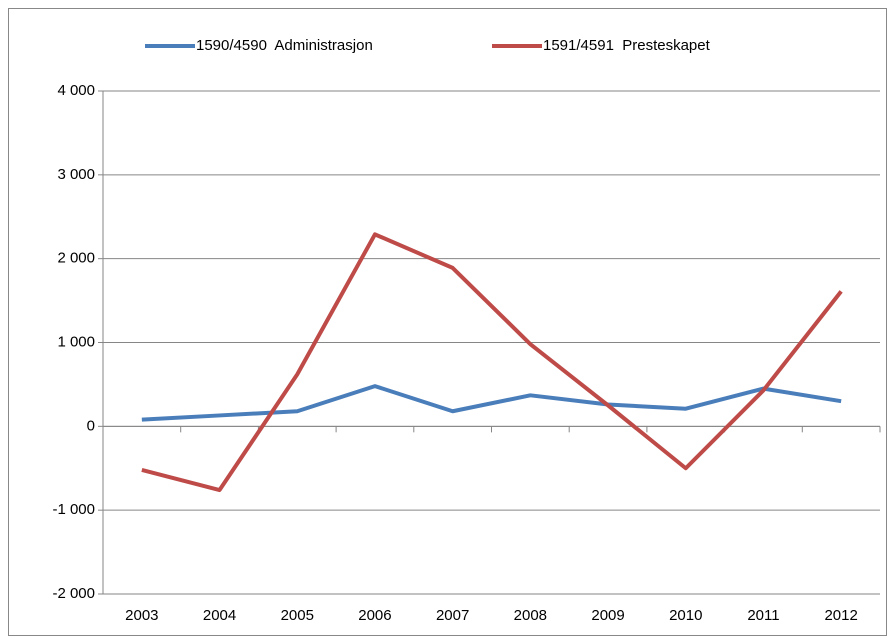 This screenshot has height=644, width=893. What do you see at coordinates (627, 45) in the screenshot?
I see `legend-label: 1591/4591 Presteskapet` at bounding box center [627, 45].